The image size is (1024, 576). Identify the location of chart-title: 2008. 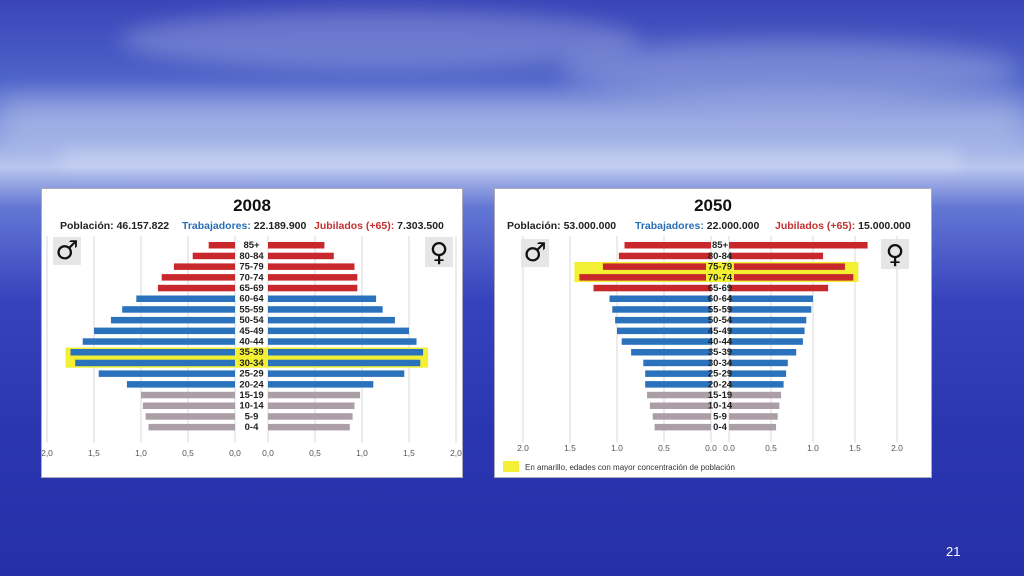
(252, 205).